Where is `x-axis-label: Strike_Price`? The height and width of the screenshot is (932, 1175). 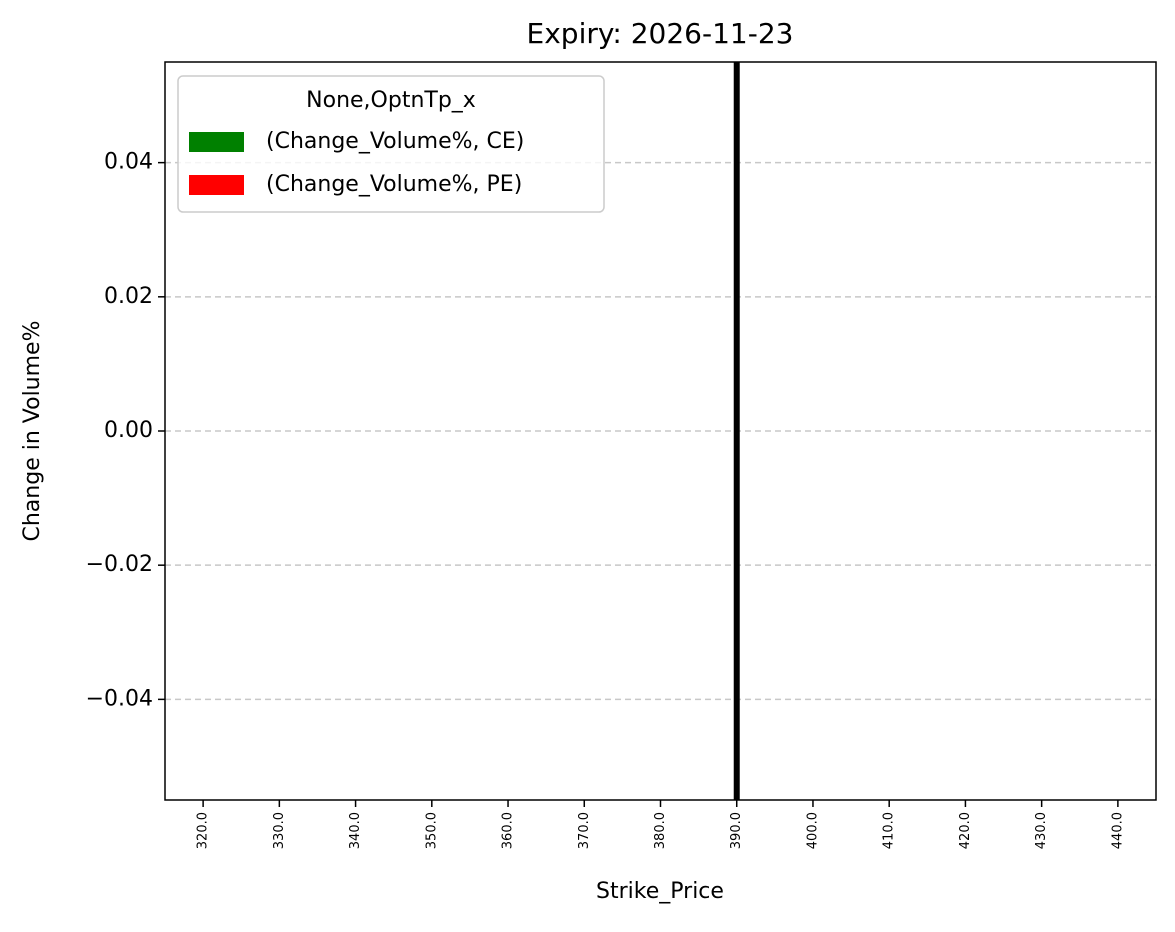 x-axis-label: Strike_Price is located at coordinates (660, 891).